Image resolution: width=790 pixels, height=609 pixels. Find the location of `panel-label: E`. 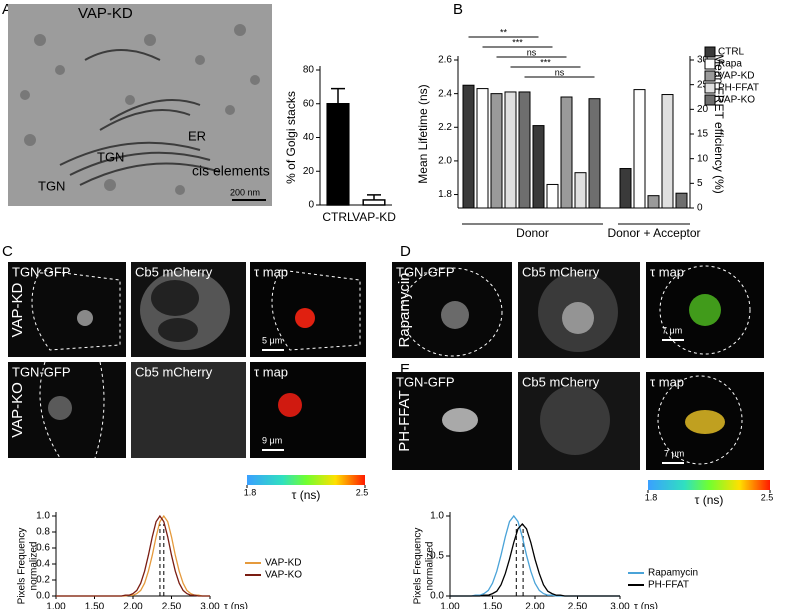

panel-label: E is located at coordinates (405, 369).